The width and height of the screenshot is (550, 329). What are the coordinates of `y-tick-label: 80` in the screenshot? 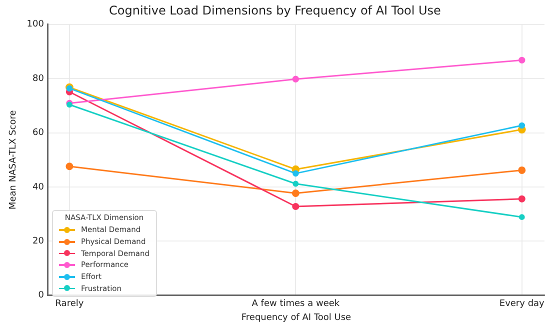 It's located at (38, 79).